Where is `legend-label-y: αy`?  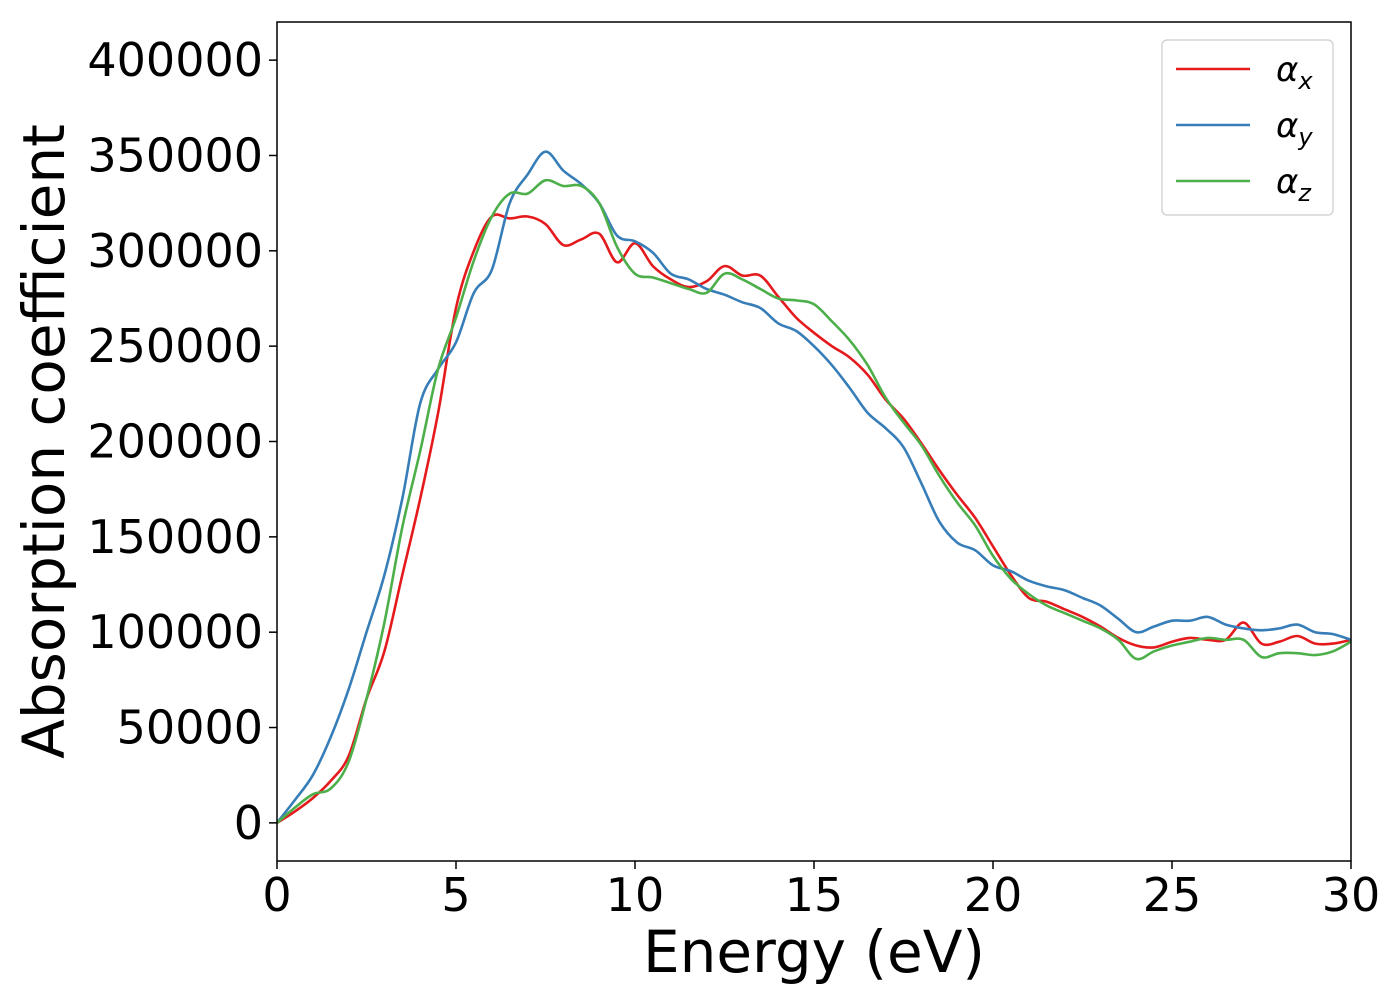 legend-label-y: αy is located at coordinates (1294, 128).